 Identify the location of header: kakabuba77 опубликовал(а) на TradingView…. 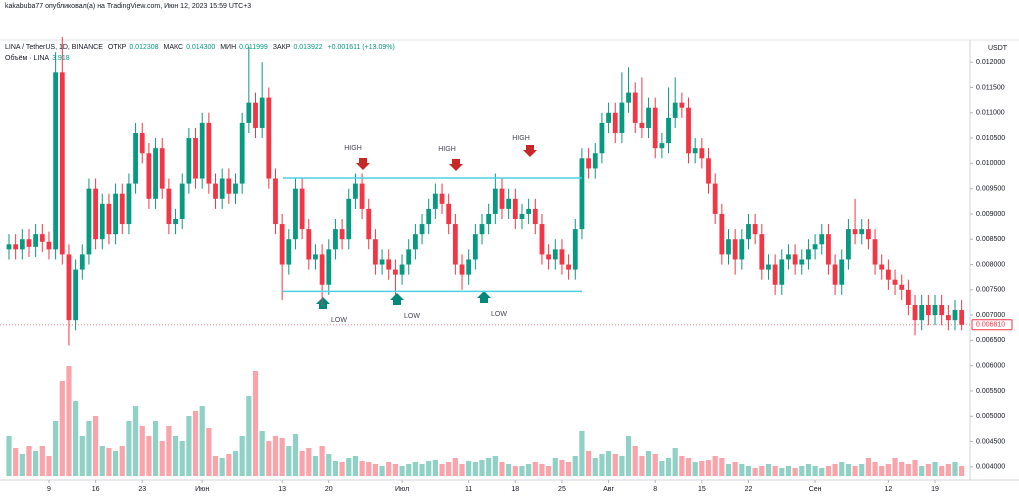
(128, 6).